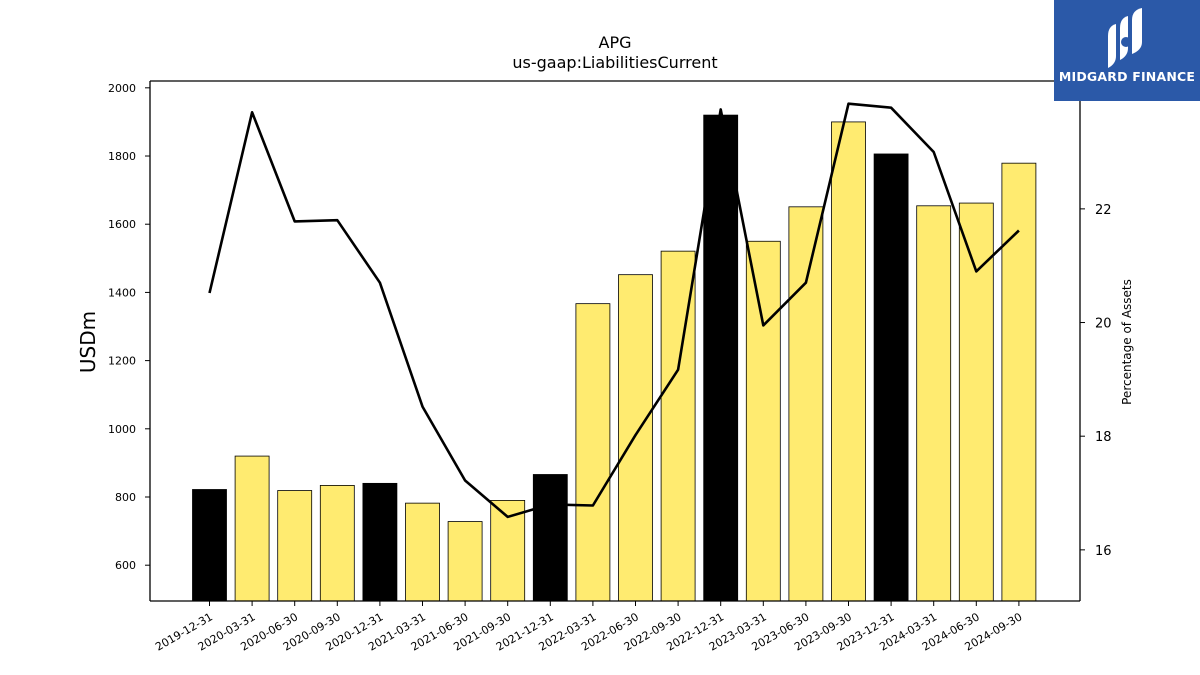  Describe the element at coordinates (1103, 324) in the screenshot. I see `y2-tick-label: 20` at that location.